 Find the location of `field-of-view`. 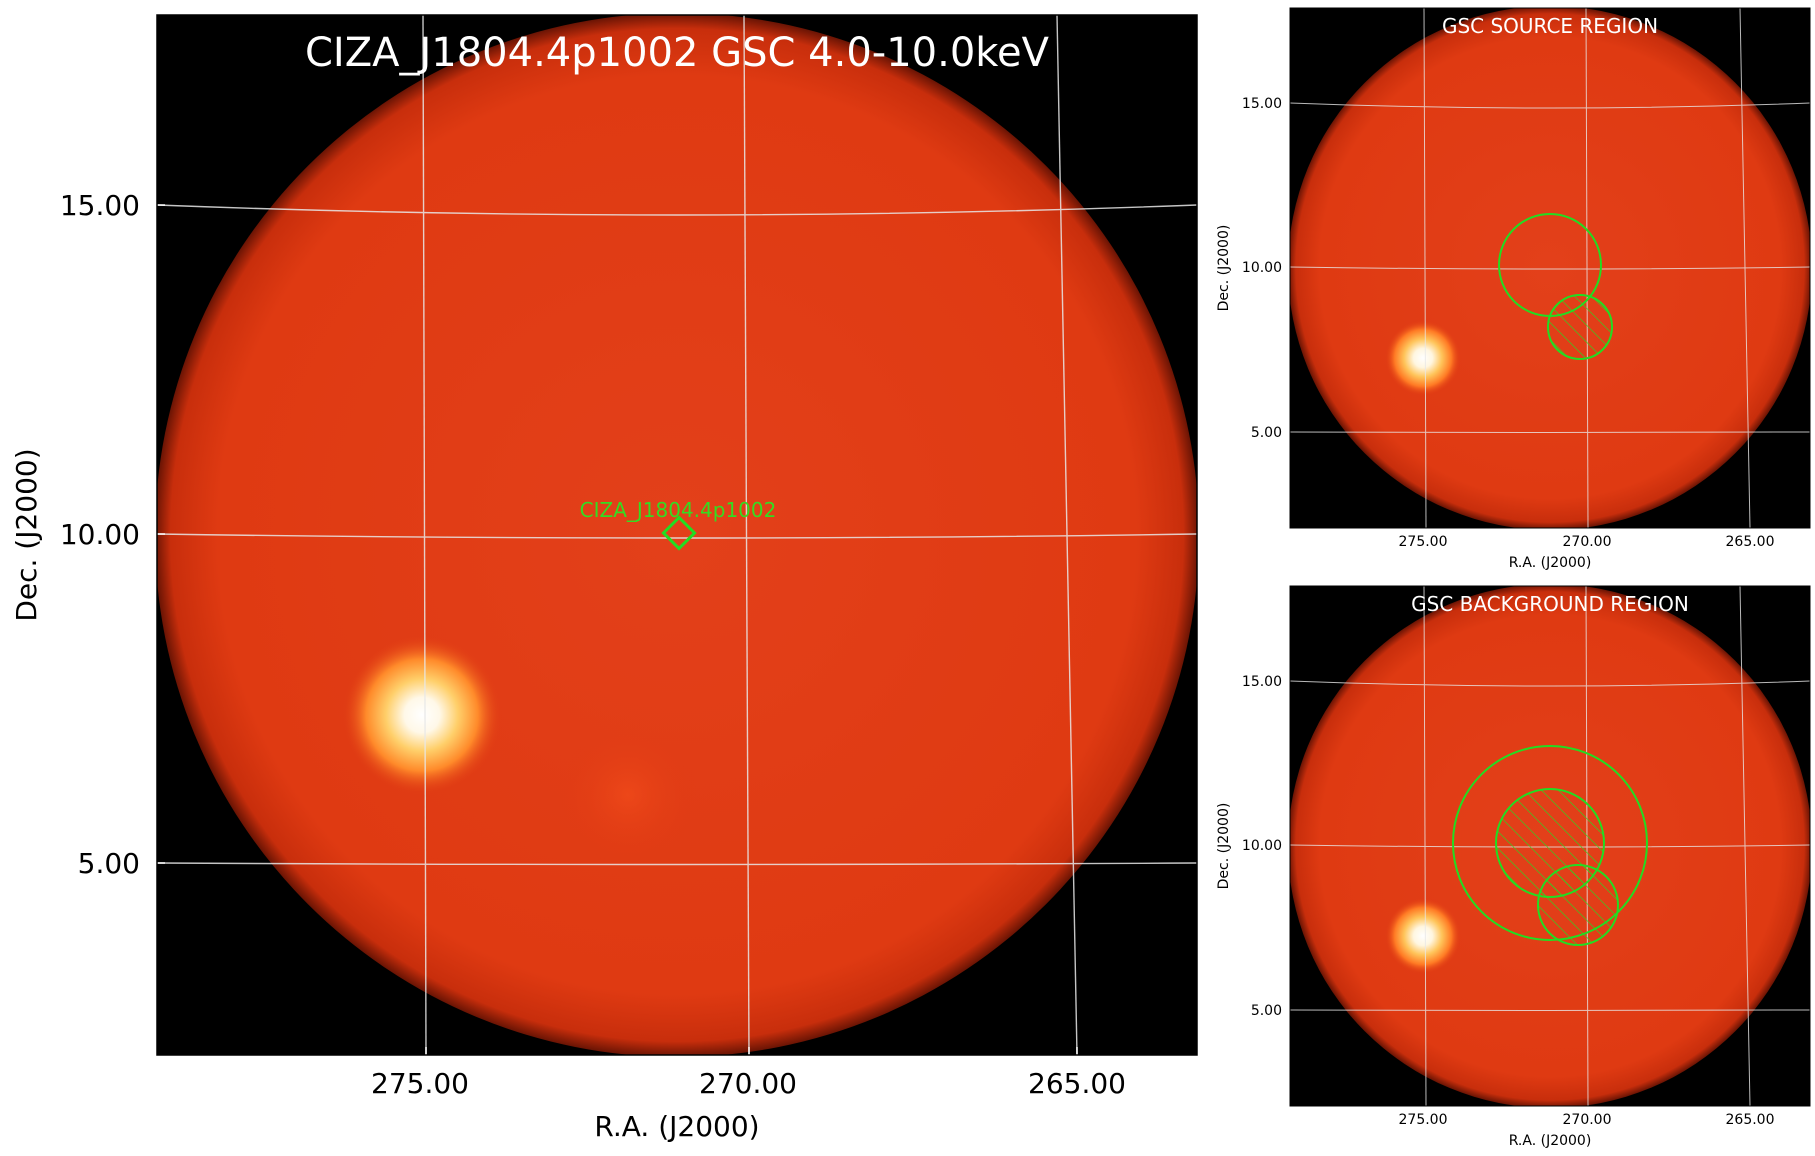

field-of-view is located at coordinates (1550, 268).